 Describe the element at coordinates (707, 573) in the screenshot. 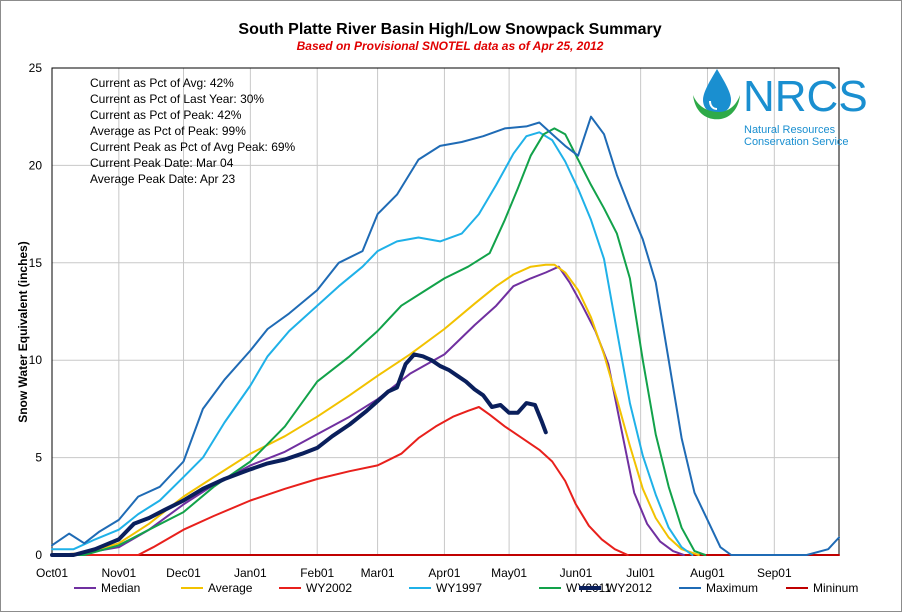

I see `x-tick-label: Aug01` at that location.